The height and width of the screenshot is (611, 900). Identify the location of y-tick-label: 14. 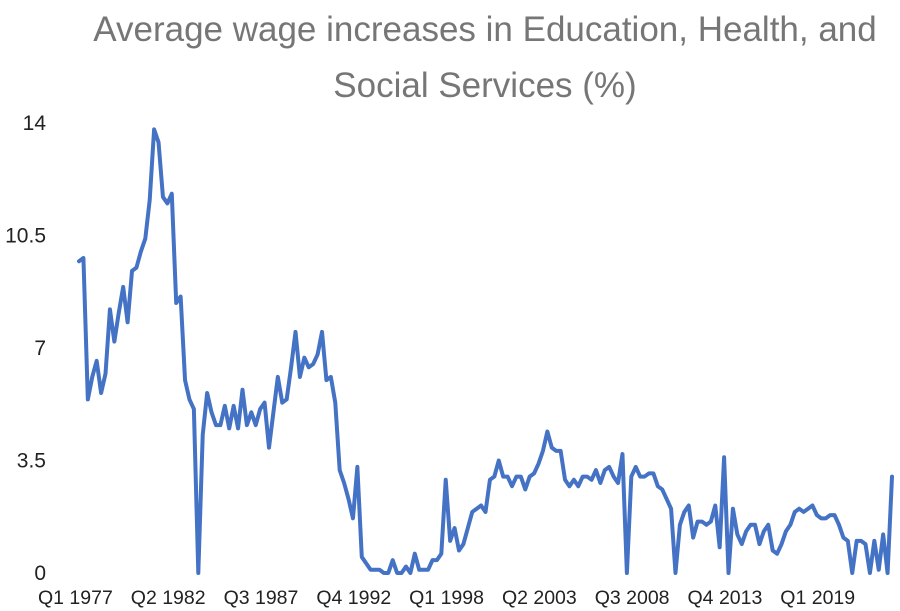
(35, 123).